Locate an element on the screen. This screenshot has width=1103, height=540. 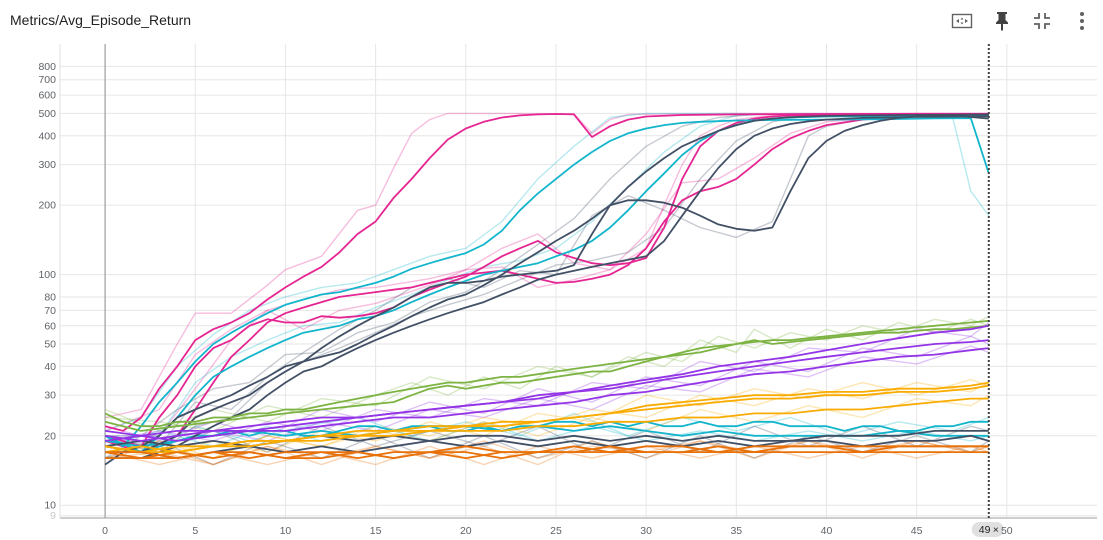
y-tick-label: 700 is located at coordinates (47, 80).